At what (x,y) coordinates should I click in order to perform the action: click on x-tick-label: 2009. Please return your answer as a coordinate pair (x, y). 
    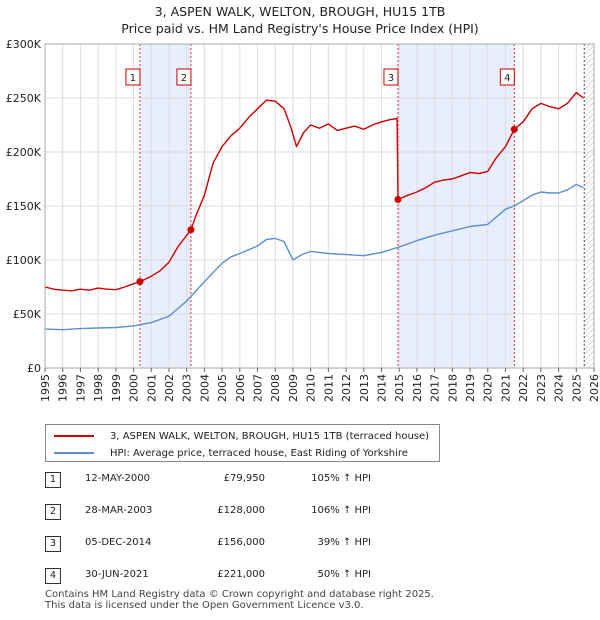
    Looking at the image, I should click on (293, 388).